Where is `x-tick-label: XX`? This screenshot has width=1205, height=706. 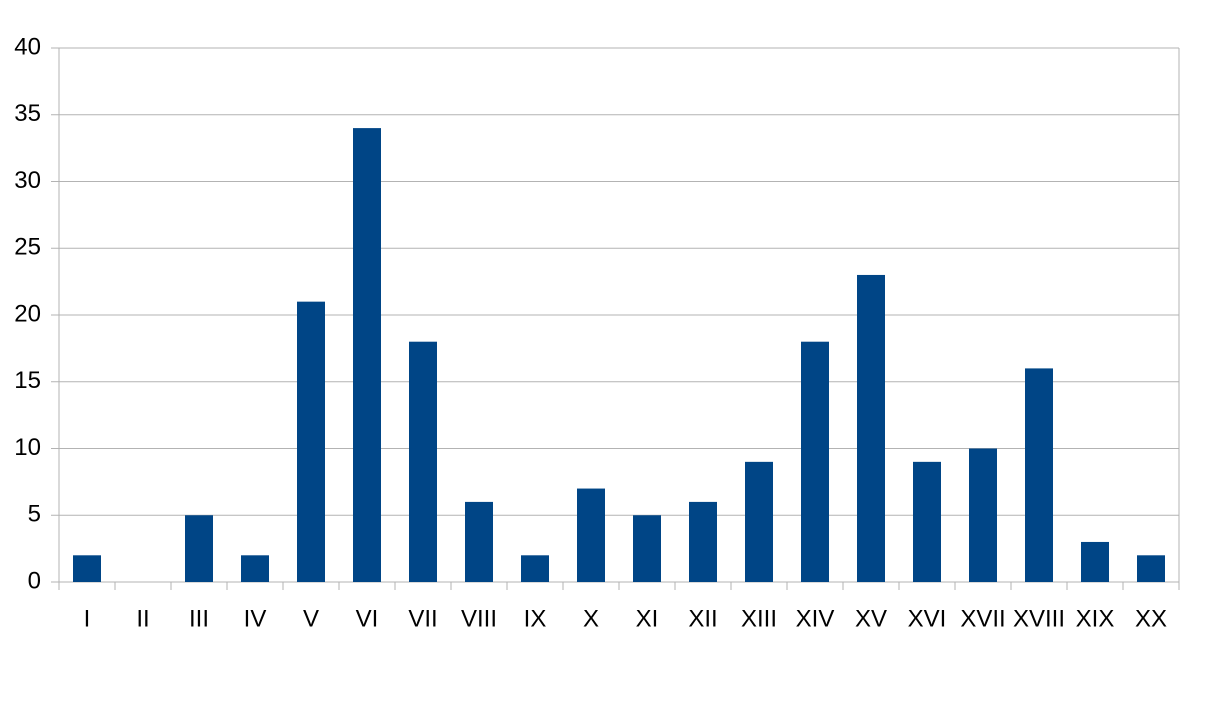
x-tick-label: XX is located at coordinates (1151, 618).